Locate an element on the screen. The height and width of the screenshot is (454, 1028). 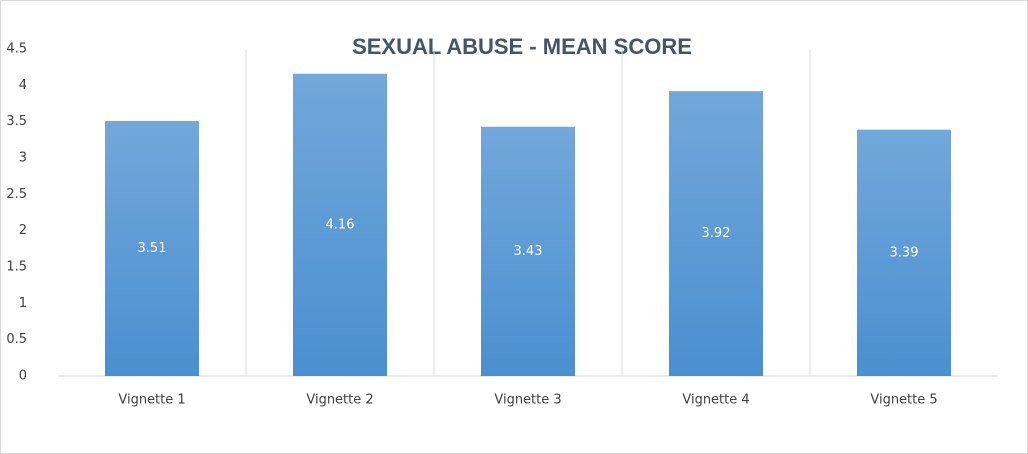
data-label: 3.92 is located at coordinates (716, 233).